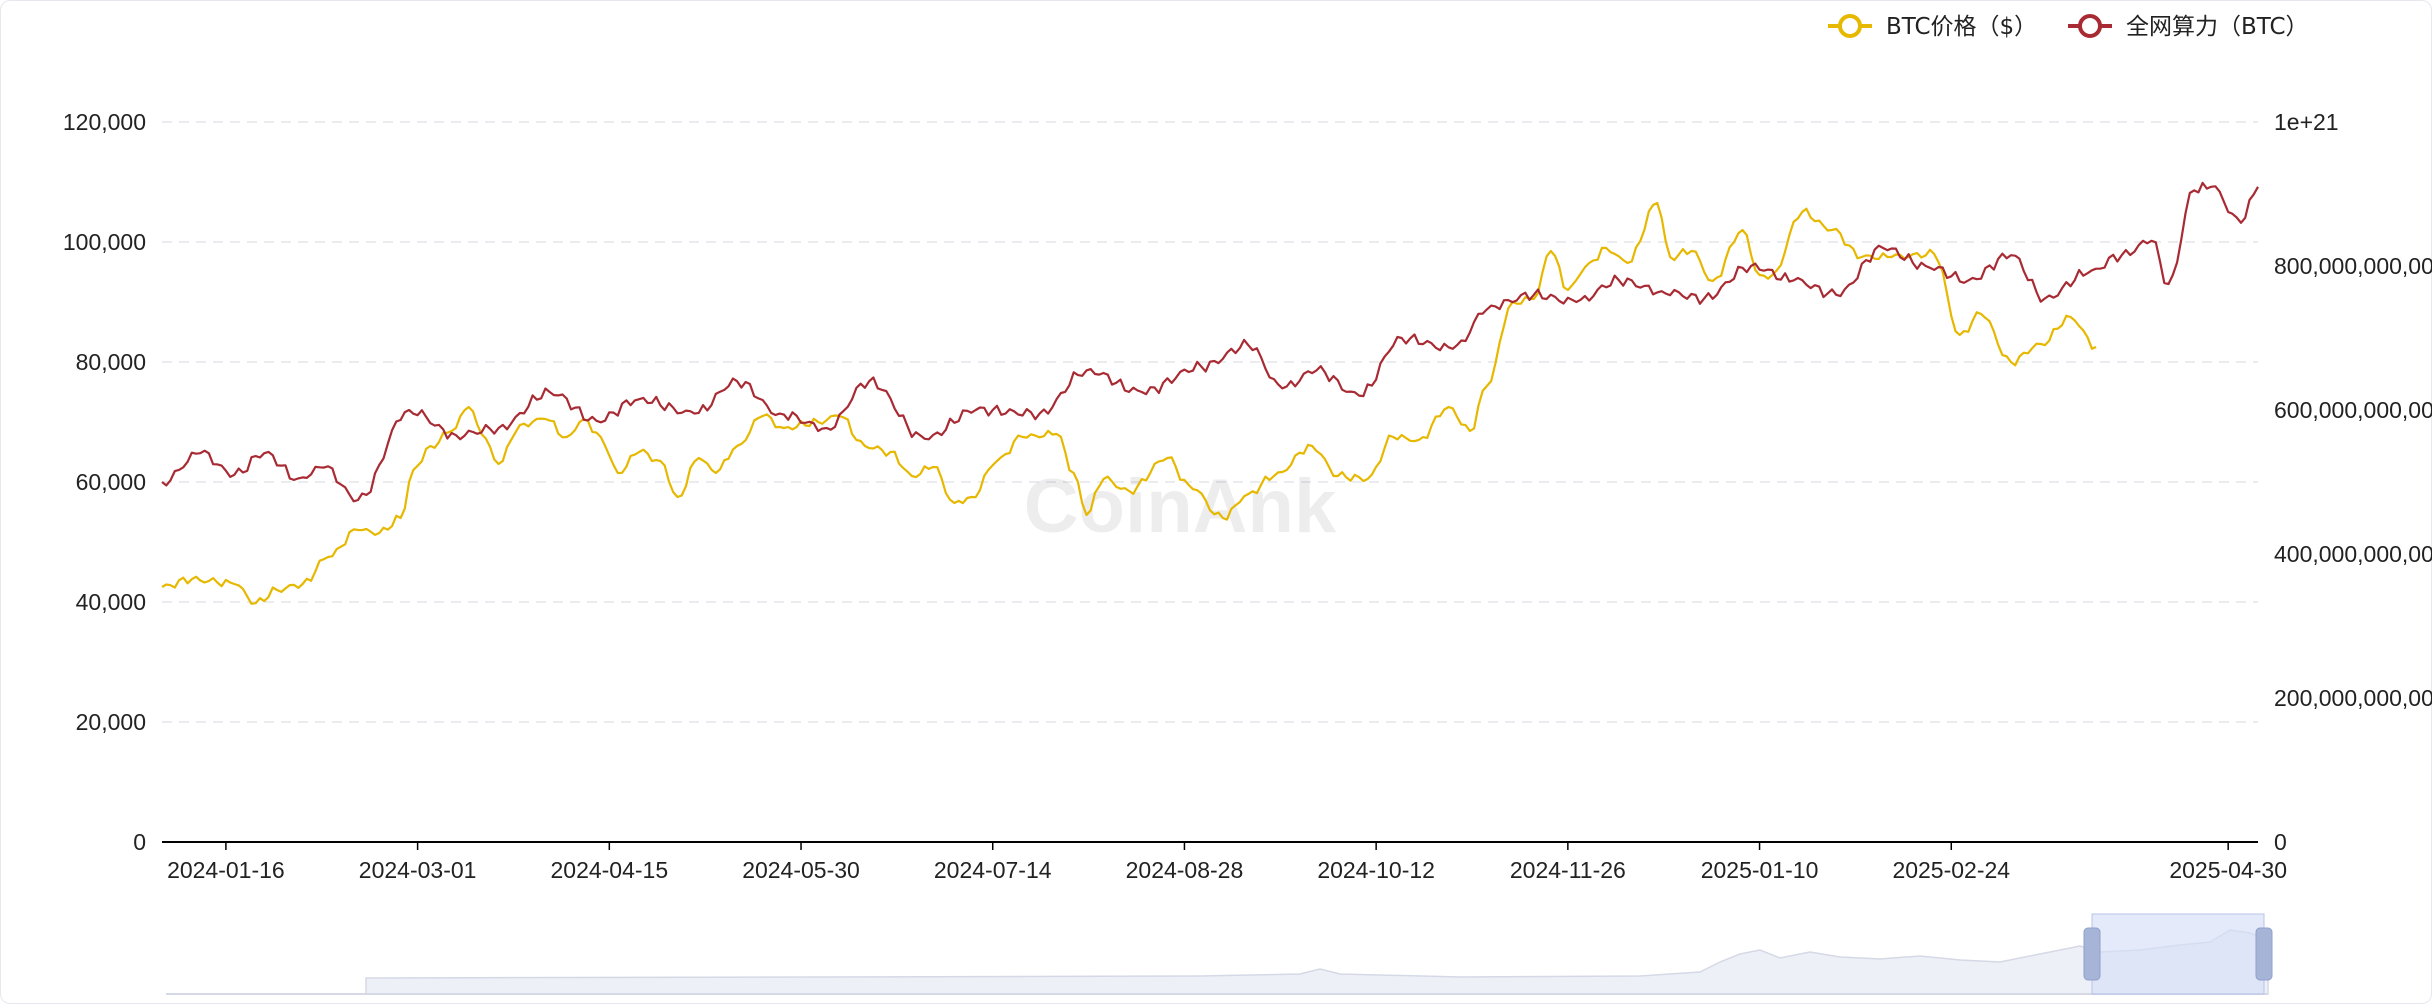 This screenshot has height=1004, width=2432. I want to click on x-tick-label: 2024-07-14, so click(993, 870).